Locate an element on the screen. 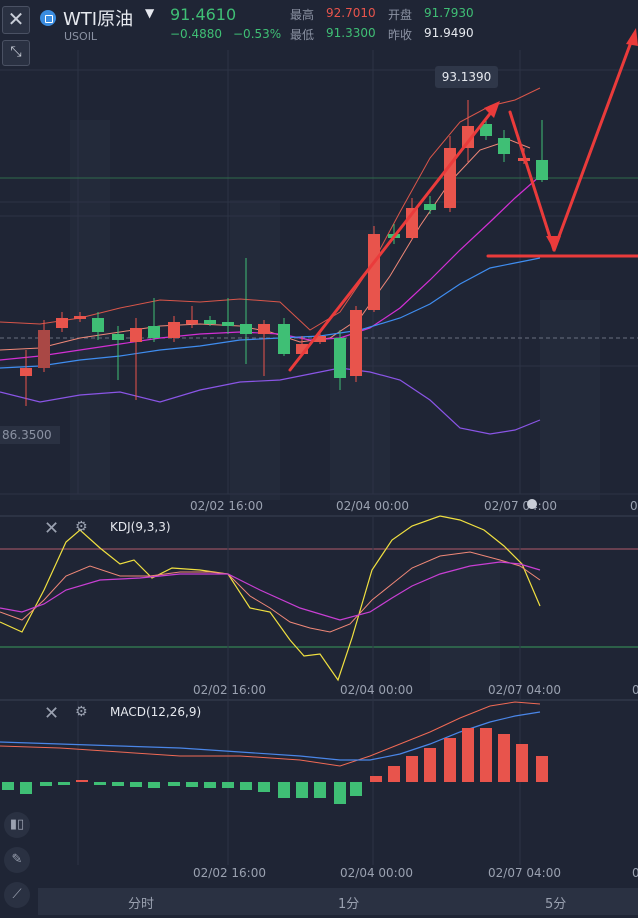 The width and height of the screenshot is (638, 918). symbol-dropdown-icon: ▼ is located at coordinates (150, 13).